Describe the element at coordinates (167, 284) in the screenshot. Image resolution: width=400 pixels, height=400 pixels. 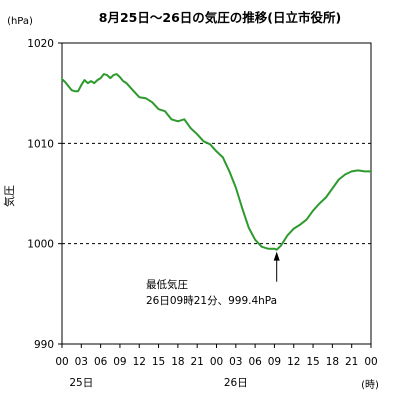
I see `annotation-line1: 最低気圧` at that location.